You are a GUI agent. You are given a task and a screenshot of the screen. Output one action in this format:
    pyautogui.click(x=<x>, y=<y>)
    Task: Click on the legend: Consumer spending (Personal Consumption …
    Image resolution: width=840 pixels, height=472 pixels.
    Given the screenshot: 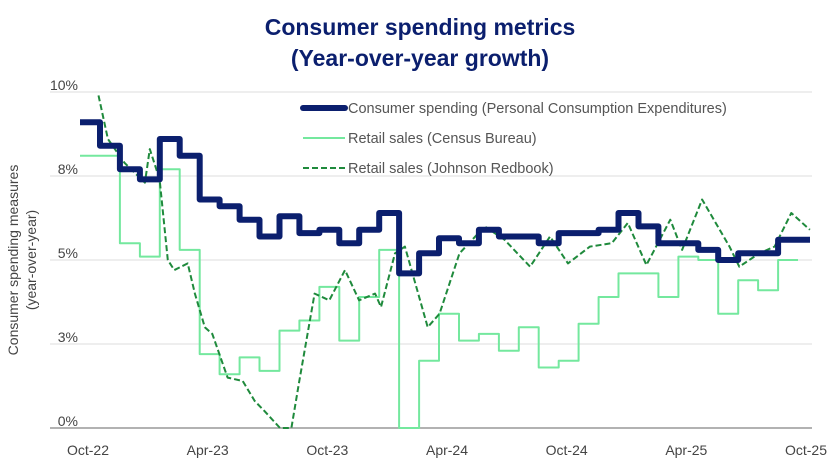 What is the action you would take?
    pyautogui.click(x=513, y=139)
    